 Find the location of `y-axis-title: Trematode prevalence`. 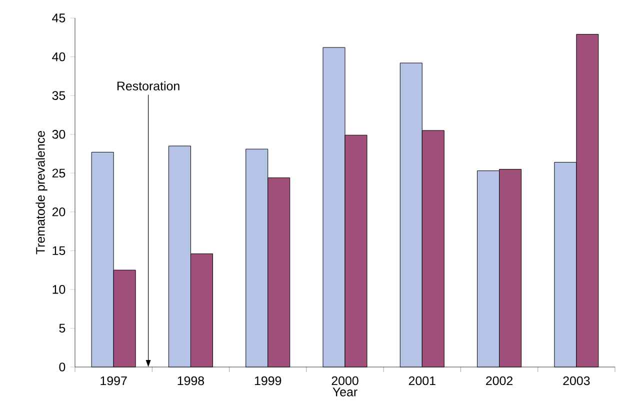

y-axis-title: Trematode prevalence is located at coordinates (42, 192).